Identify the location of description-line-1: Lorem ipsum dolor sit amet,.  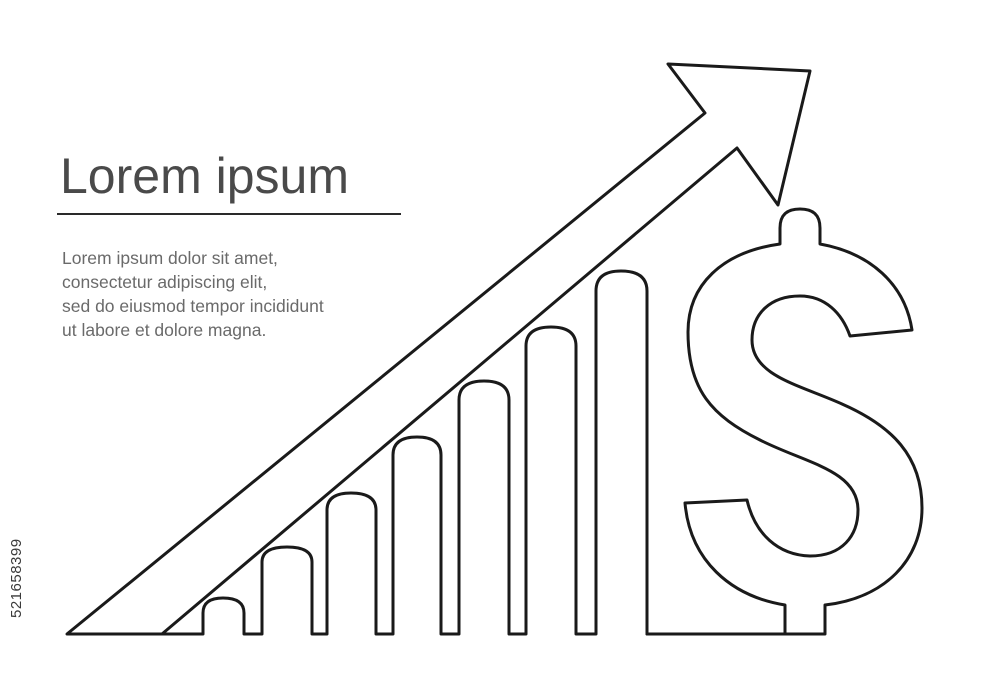
(170, 258).